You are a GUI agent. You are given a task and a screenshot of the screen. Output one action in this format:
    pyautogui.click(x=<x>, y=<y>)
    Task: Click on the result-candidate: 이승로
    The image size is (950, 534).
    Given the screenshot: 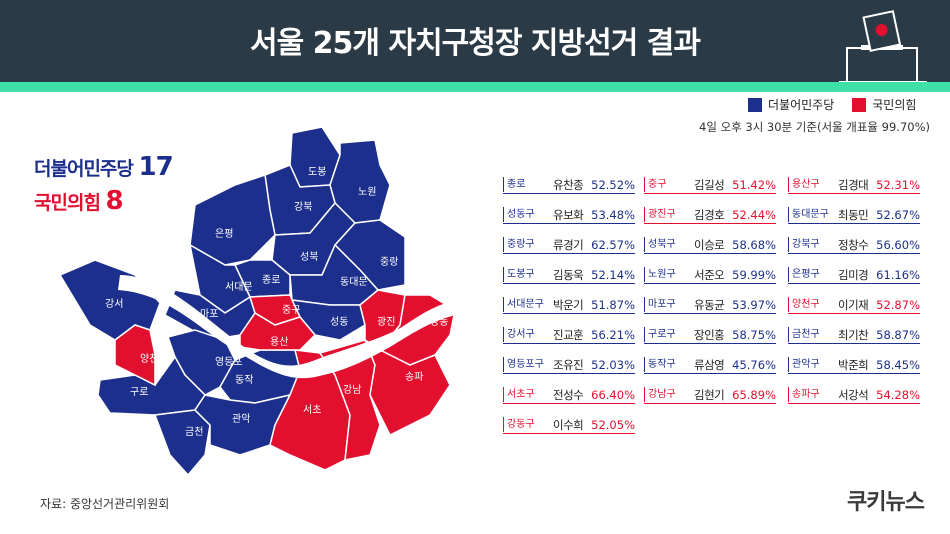 What is the action you would take?
    pyautogui.click(x=709, y=244)
    